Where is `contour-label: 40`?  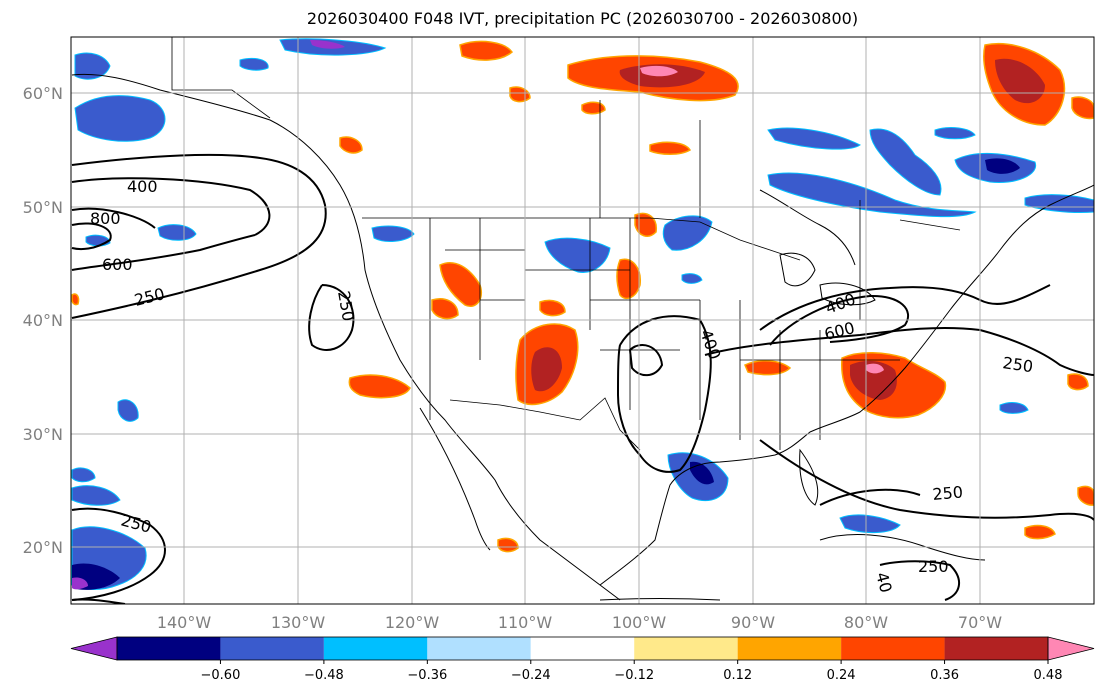
contour-label: 40 is located at coordinates (884, 582).